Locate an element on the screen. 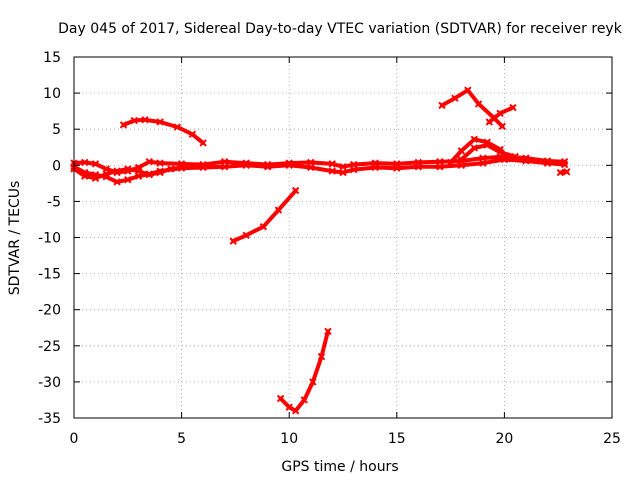 The image size is (640, 480). y-tick-label: 10 is located at coordinates (52, 94).